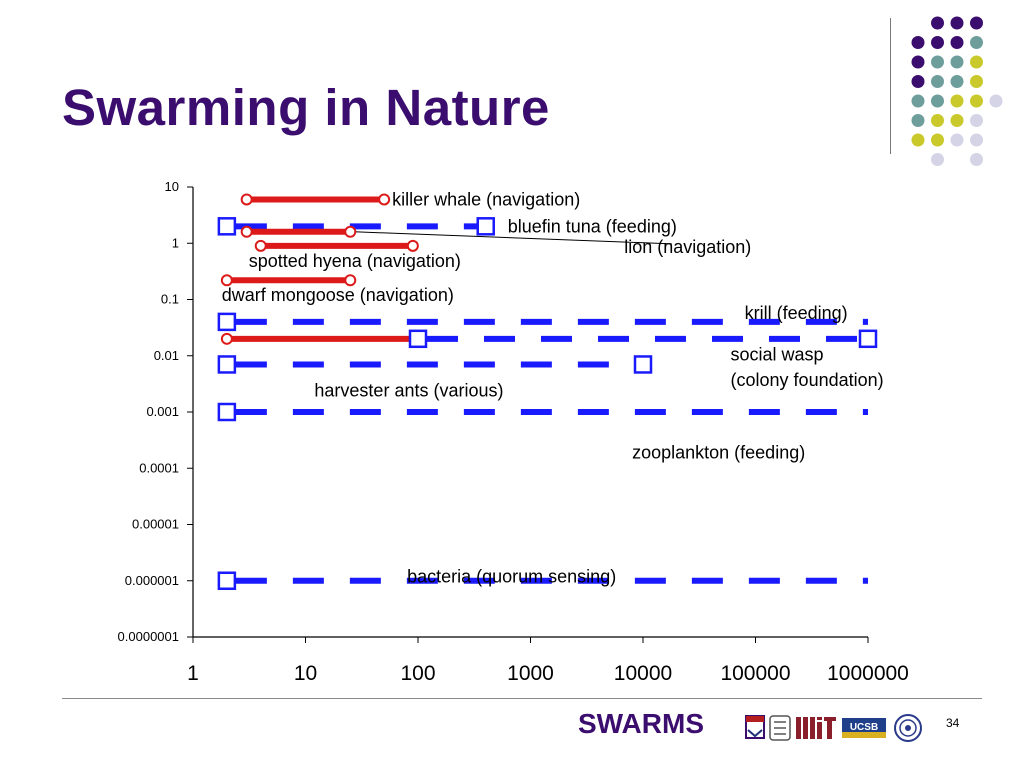  What do you see at coordinates (172, 186) in the screenshot?
I see `y-tick-label: 10` at bounding box center [172, 186].